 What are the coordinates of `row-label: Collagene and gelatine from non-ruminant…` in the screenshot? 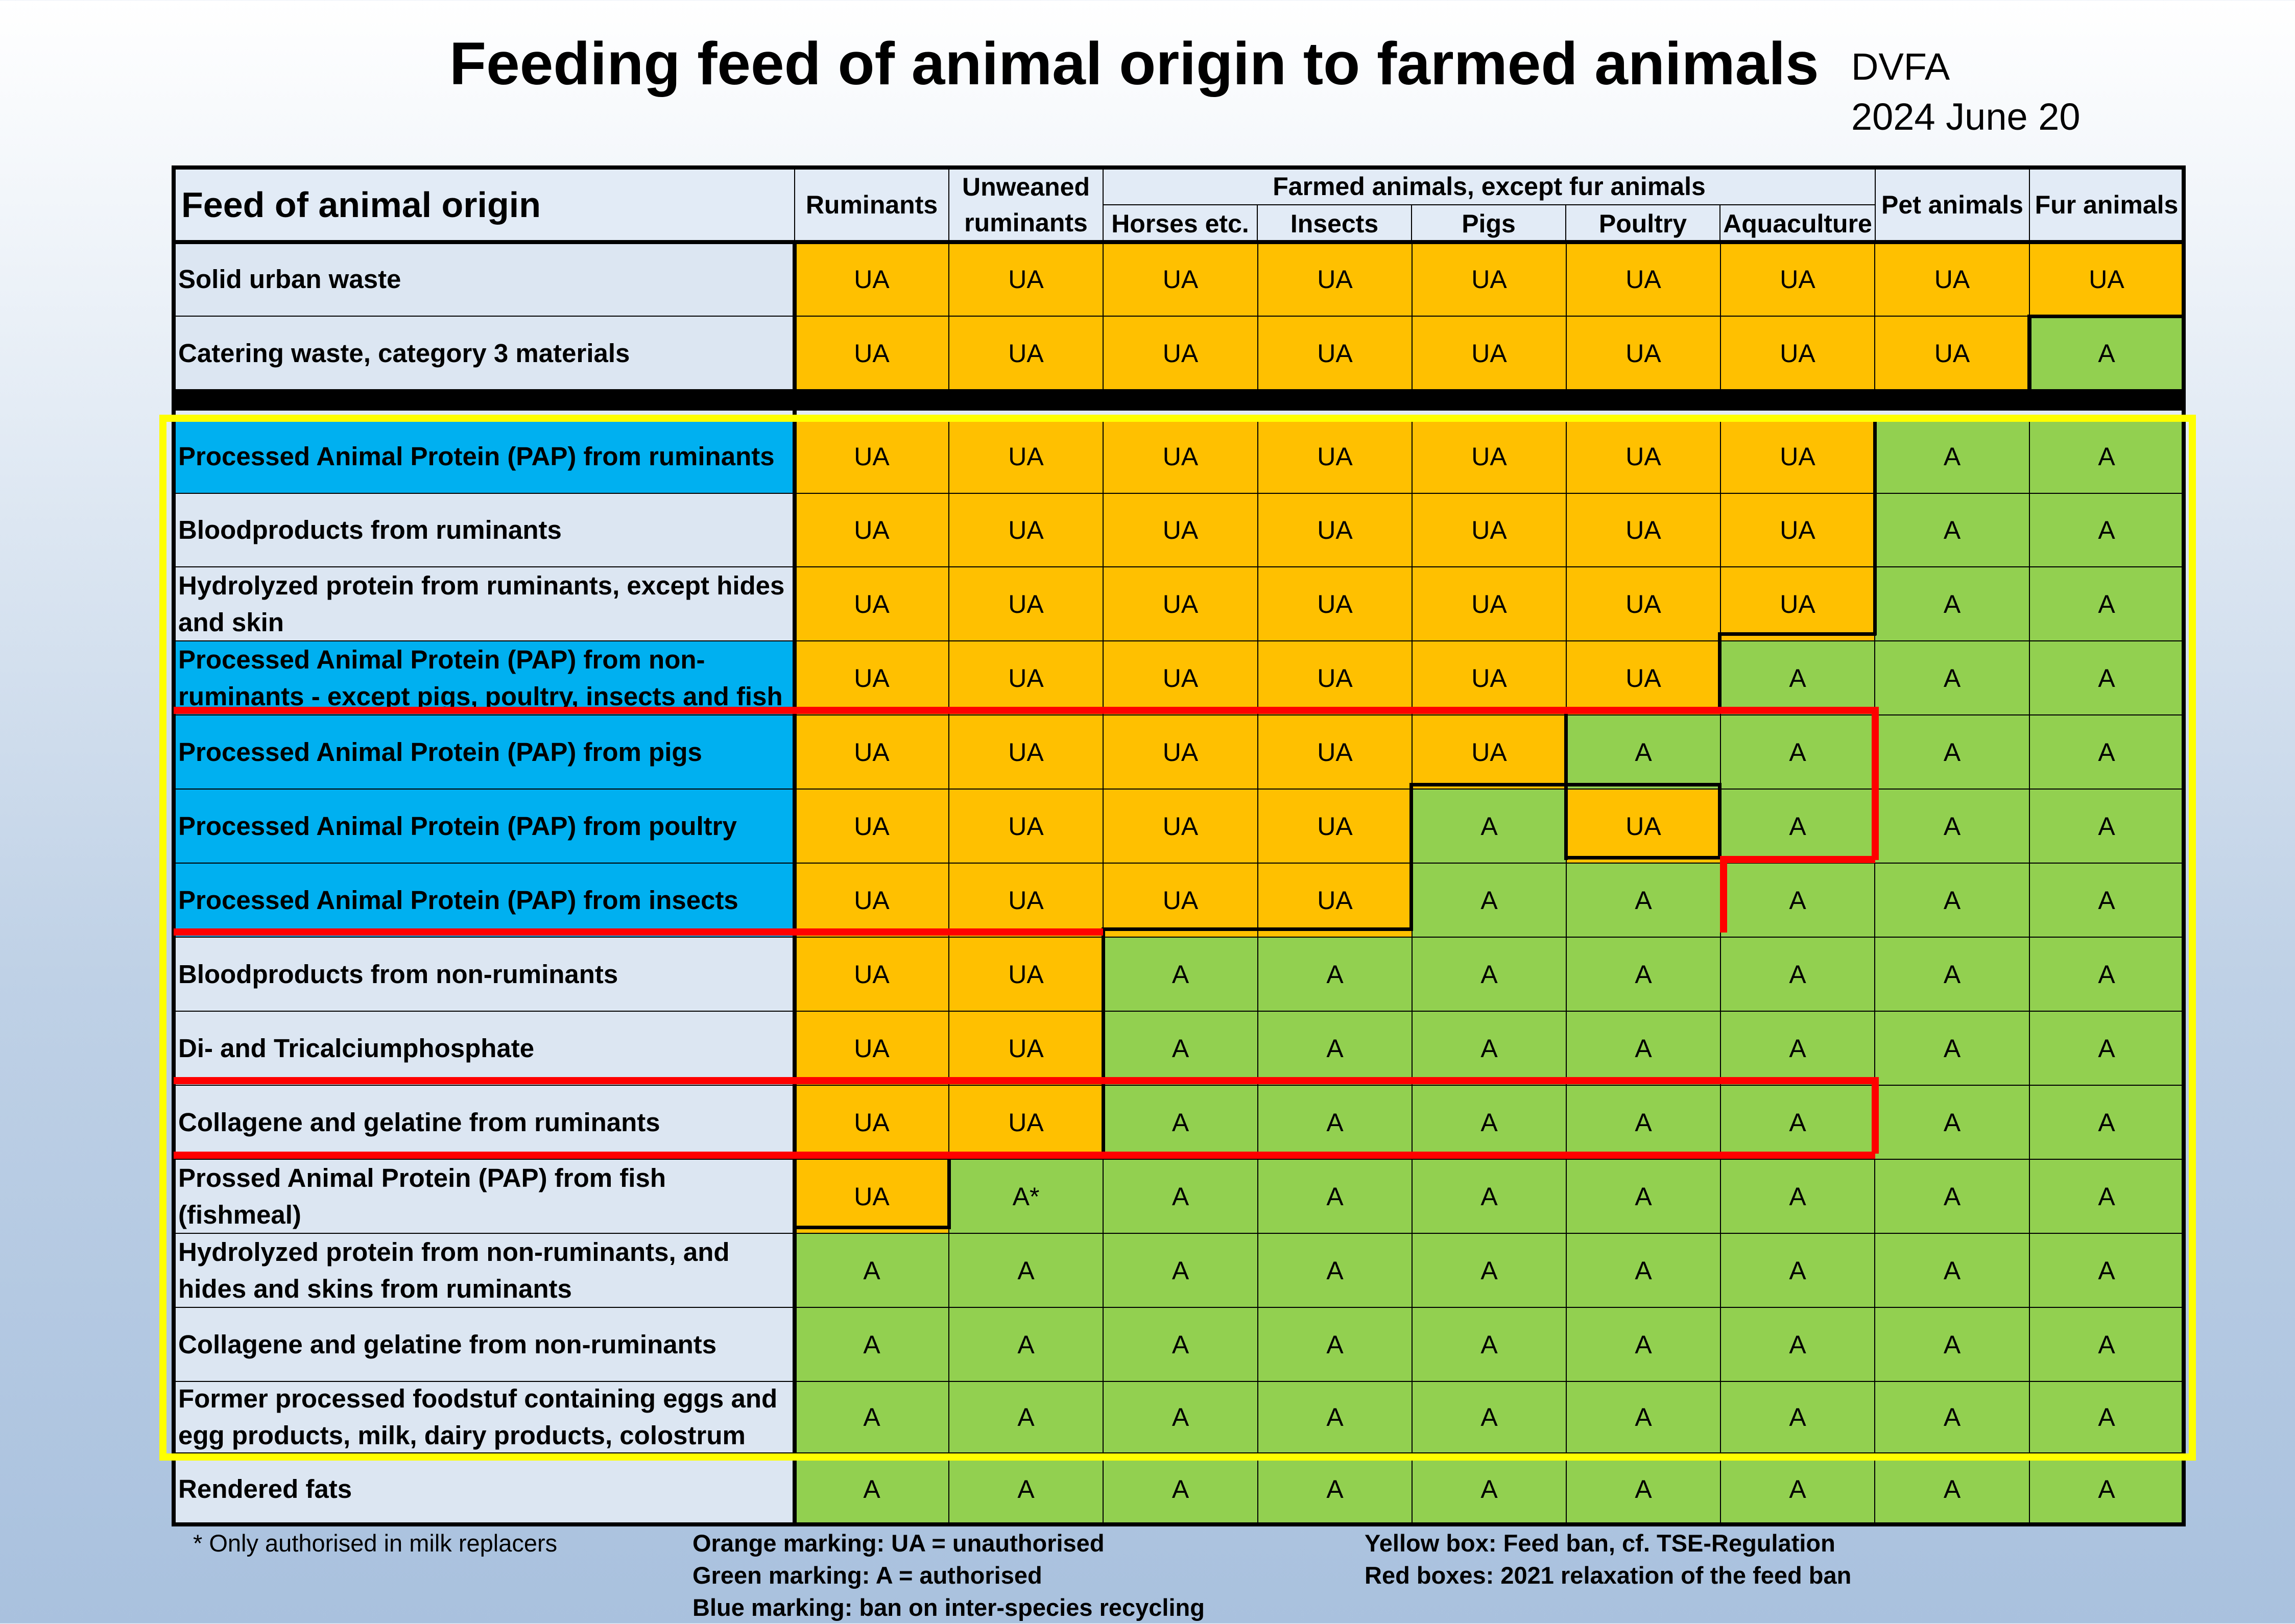 It's located at (484, 1344).